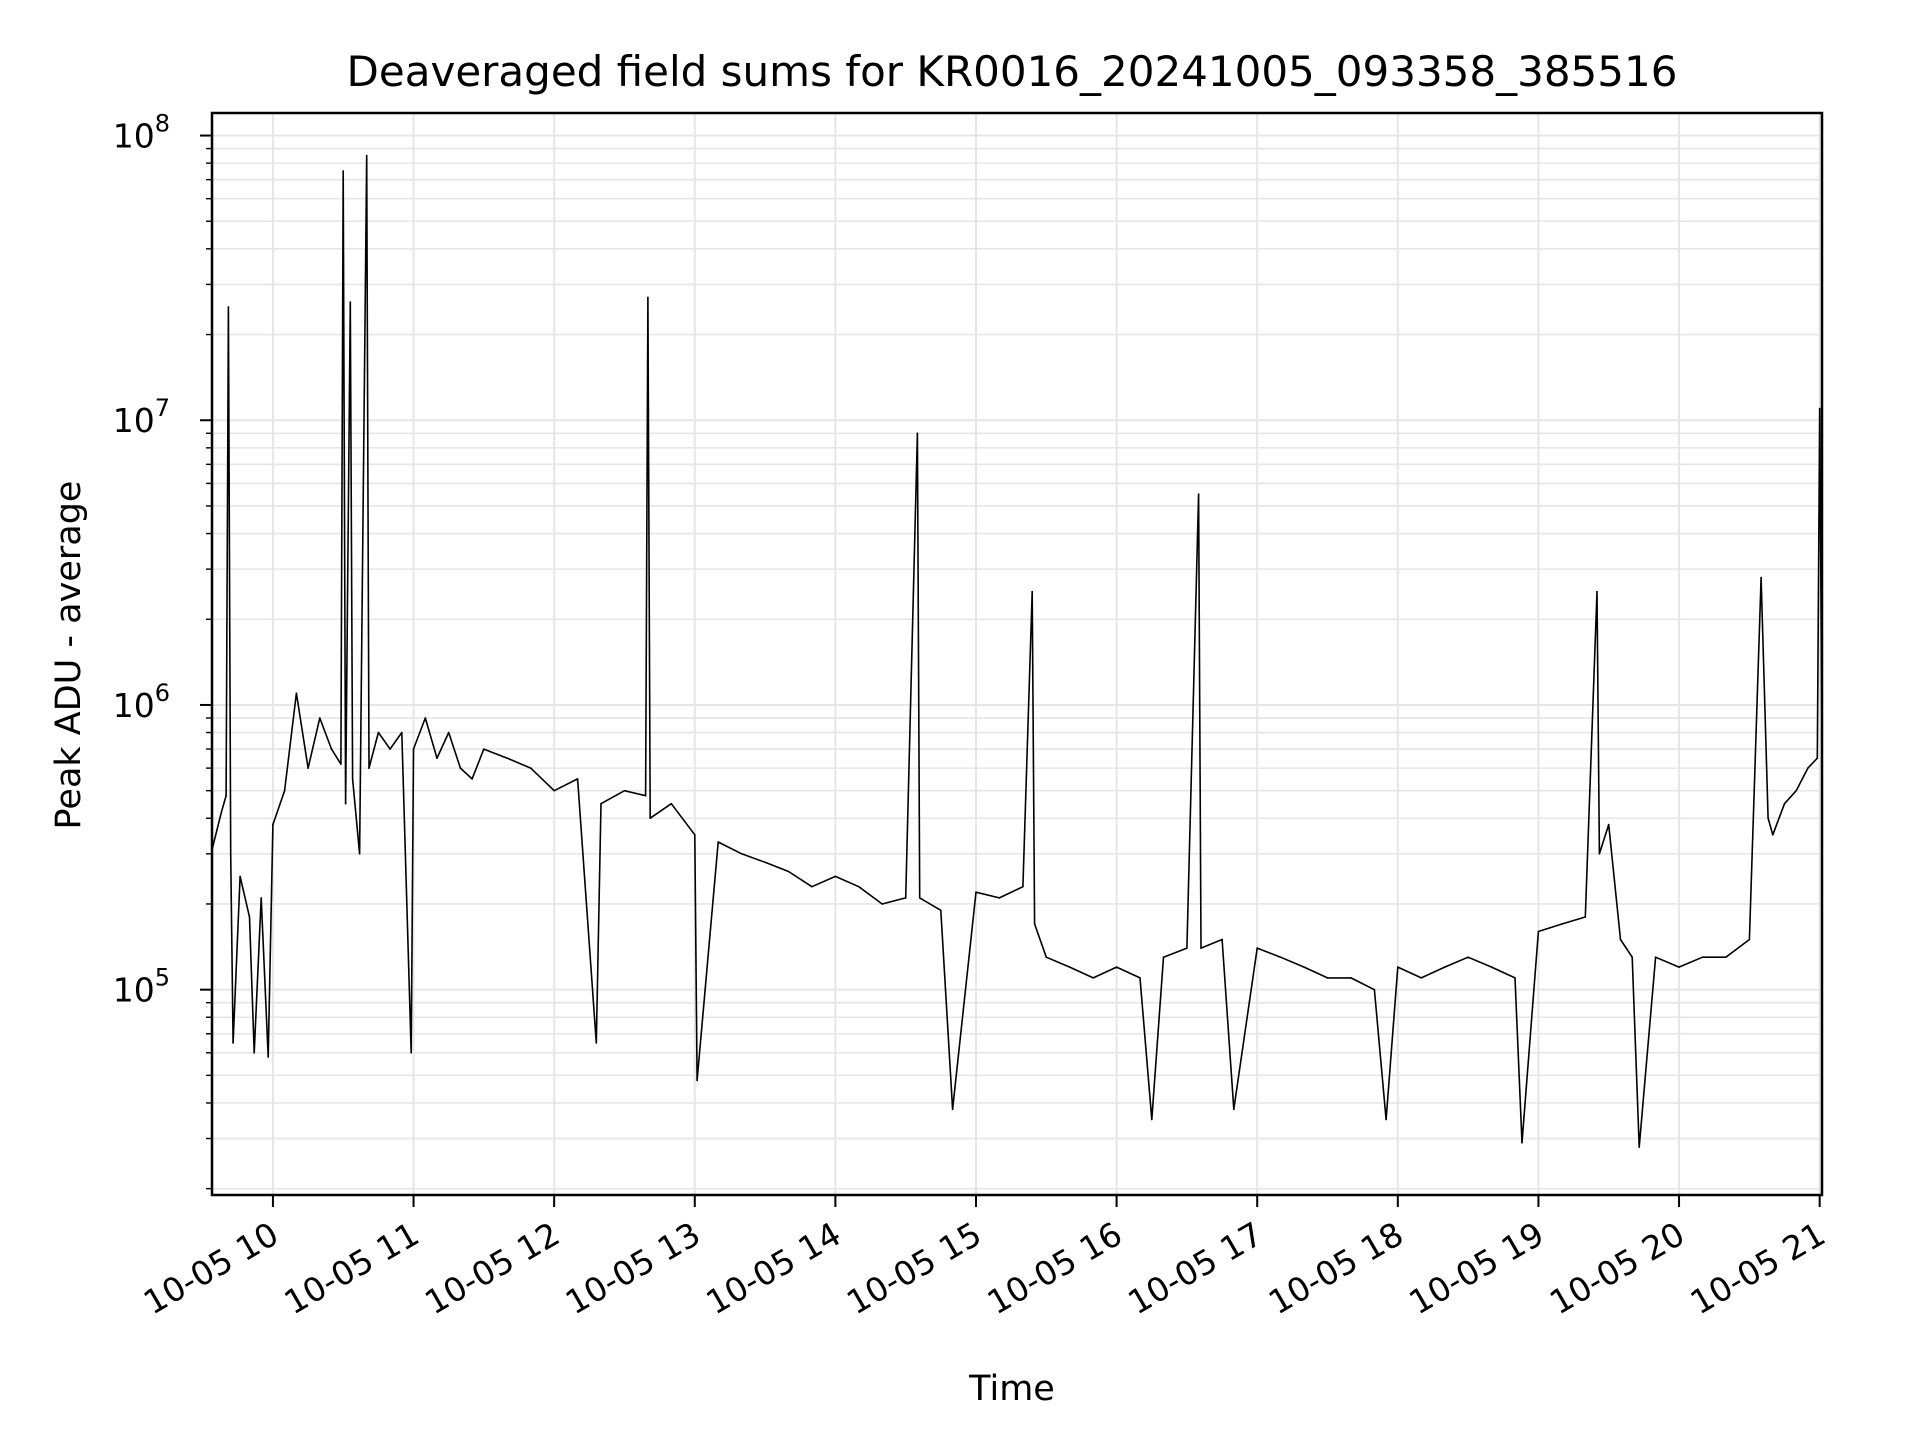 Image resolution: width=1920 pixels, height=1440 pixels. What do you see at coordinates (141, 133) in the screenshot?
I see `y-tick-label: 10⁸` at bounding box center [141, 133].